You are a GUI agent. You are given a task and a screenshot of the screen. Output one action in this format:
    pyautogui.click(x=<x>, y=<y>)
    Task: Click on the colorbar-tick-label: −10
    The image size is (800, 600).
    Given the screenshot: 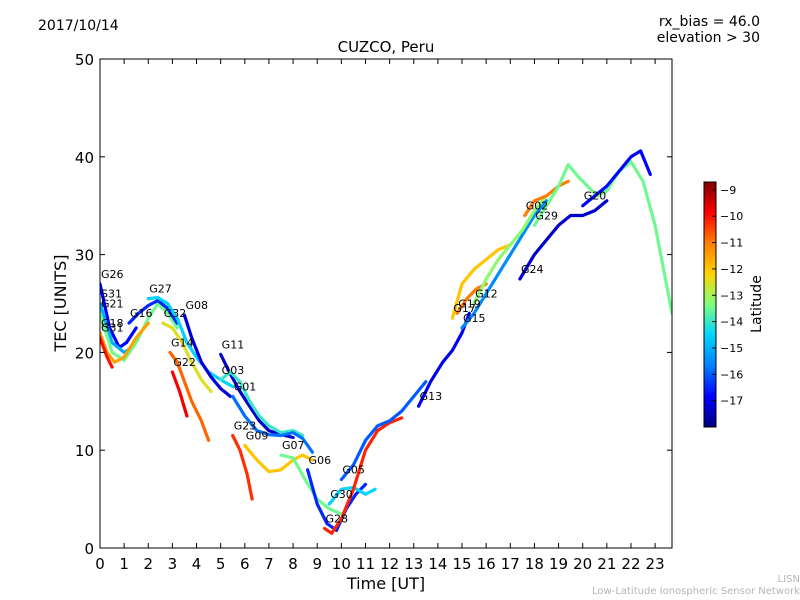 What is the action you would take?
    pyautogui.click(x=731, y=216)
    